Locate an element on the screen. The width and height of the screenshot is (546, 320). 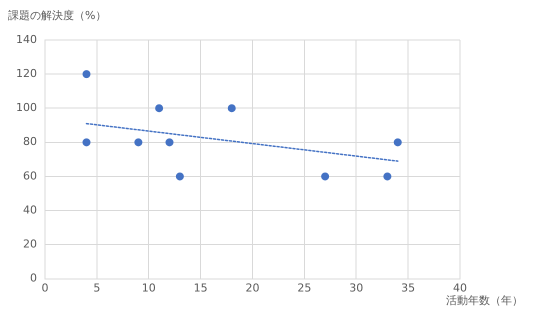
x-tick-label: 15 is located at coordinates (201, 287).